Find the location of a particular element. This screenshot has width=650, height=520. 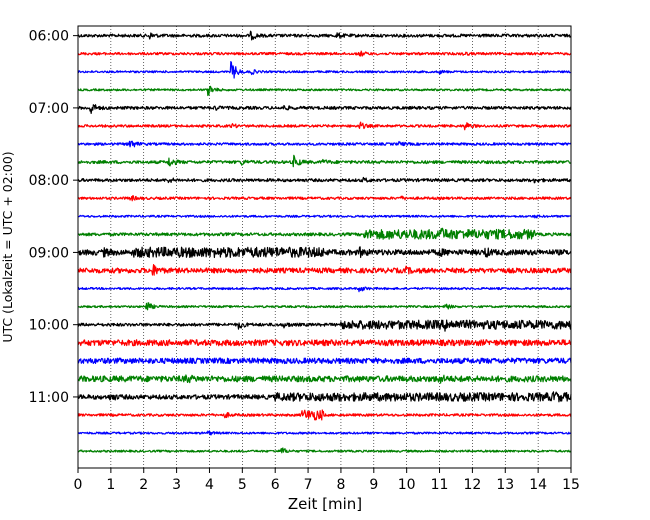

x-tick-label: 7 is located at coordinates (308, 485).